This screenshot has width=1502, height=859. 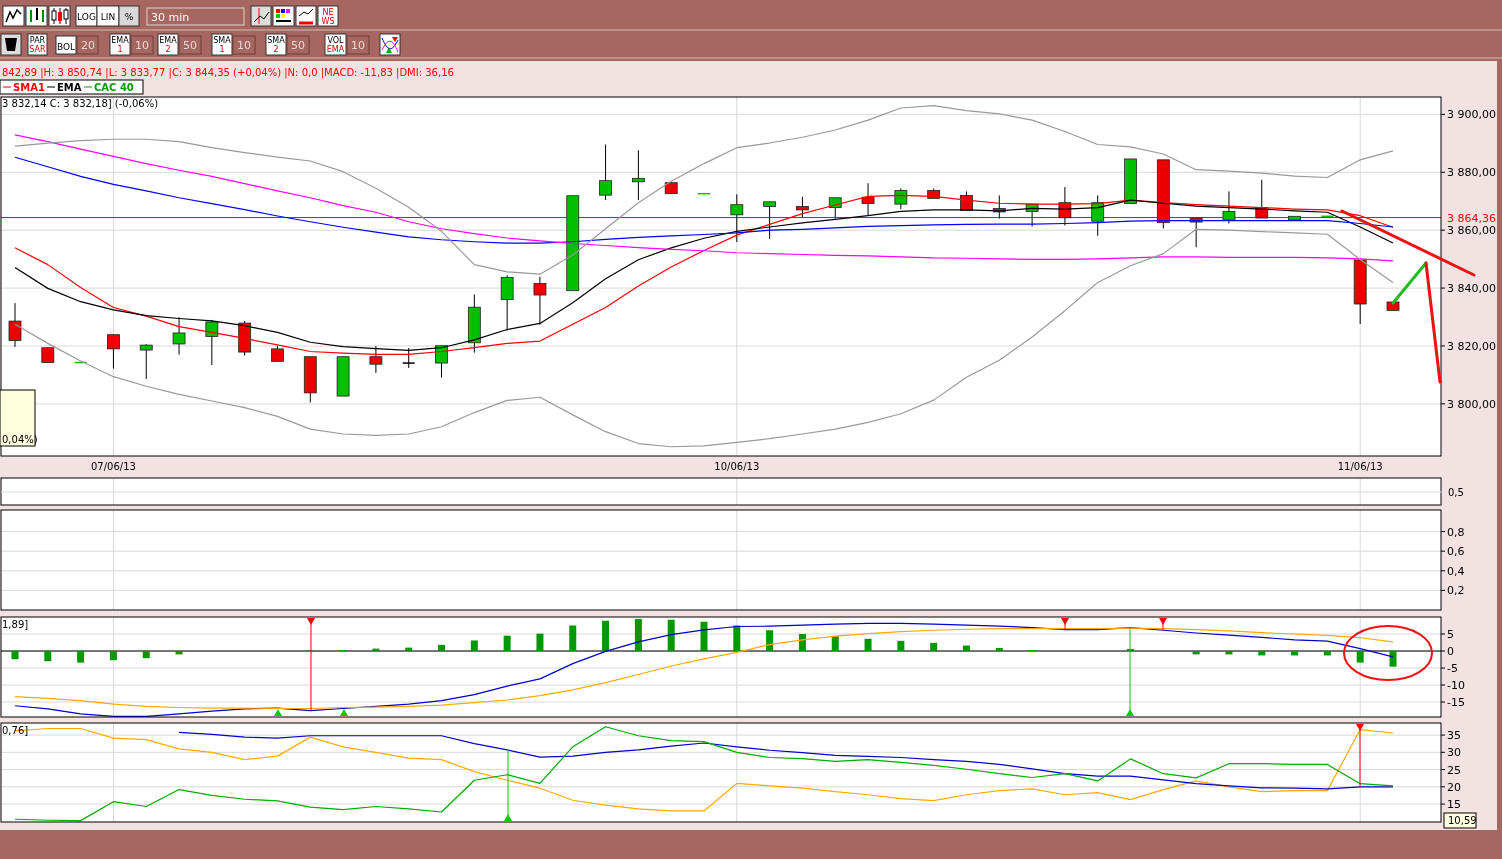 What do you see at coordinates (113, 466) in the screenshot?
I see `x-tick-label: 07/06/13` at bounding box center [113, 466].